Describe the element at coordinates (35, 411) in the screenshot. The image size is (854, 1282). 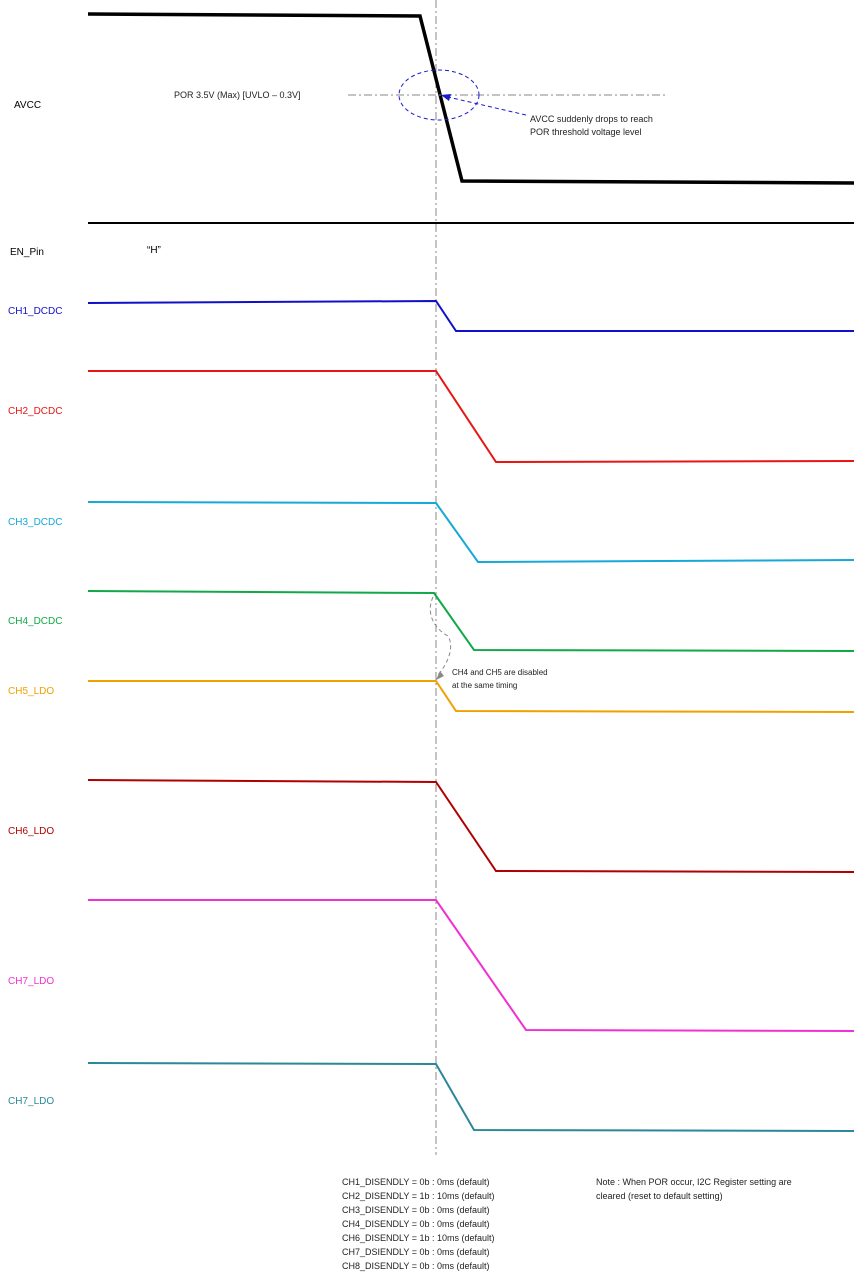
I see `label-ch2-dcdc: CH2_DCDC` at that location.